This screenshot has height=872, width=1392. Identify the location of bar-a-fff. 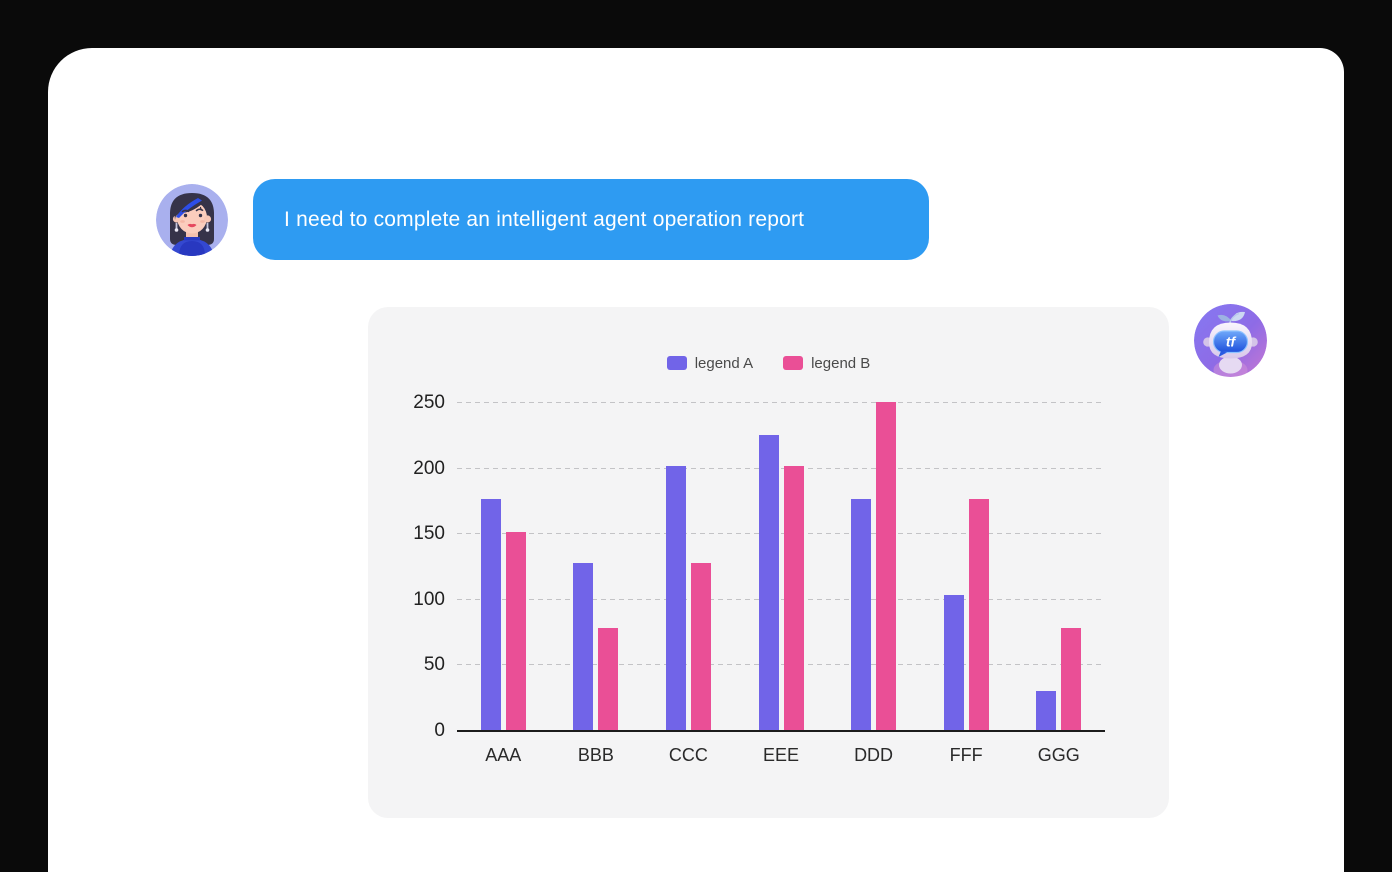
(953, 662).